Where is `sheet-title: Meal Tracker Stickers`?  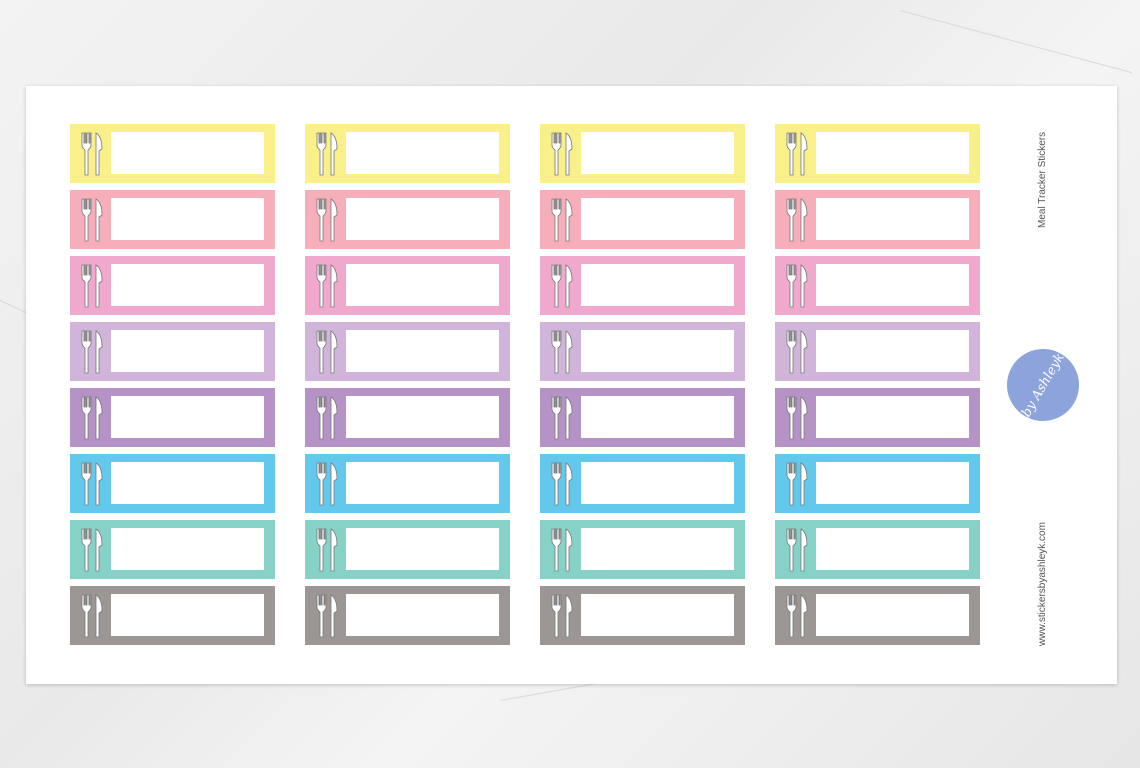
sheet-title: Meal Tracker Stickers is located at coordinates (1042, 179).